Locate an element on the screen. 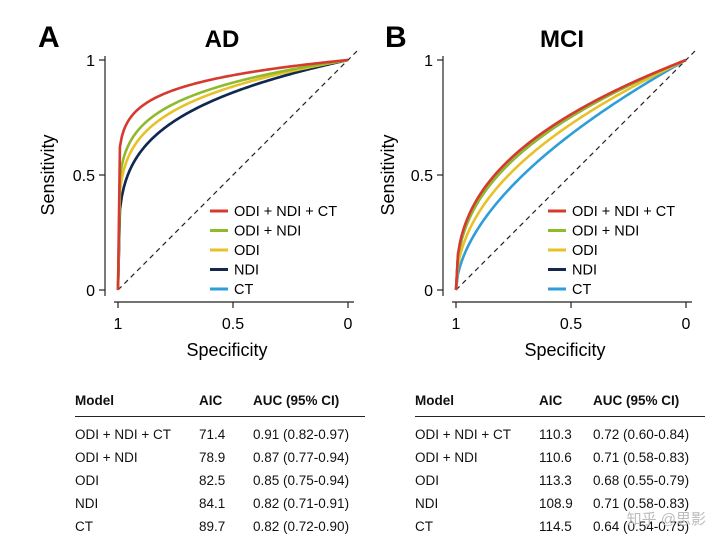 This screenshot has width=720, height=545. cell-auc: 0.87 (0.77-0.94) is located at coordinates (301, 457).